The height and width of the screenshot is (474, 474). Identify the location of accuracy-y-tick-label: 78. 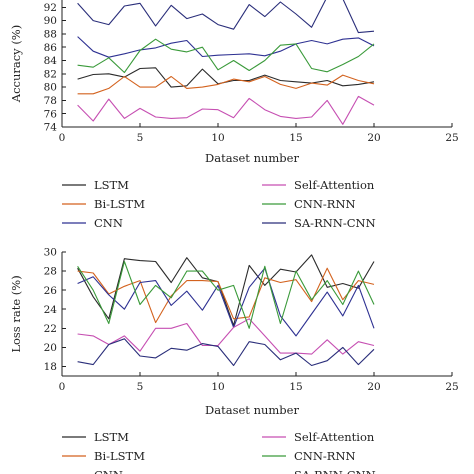
(50, 101).